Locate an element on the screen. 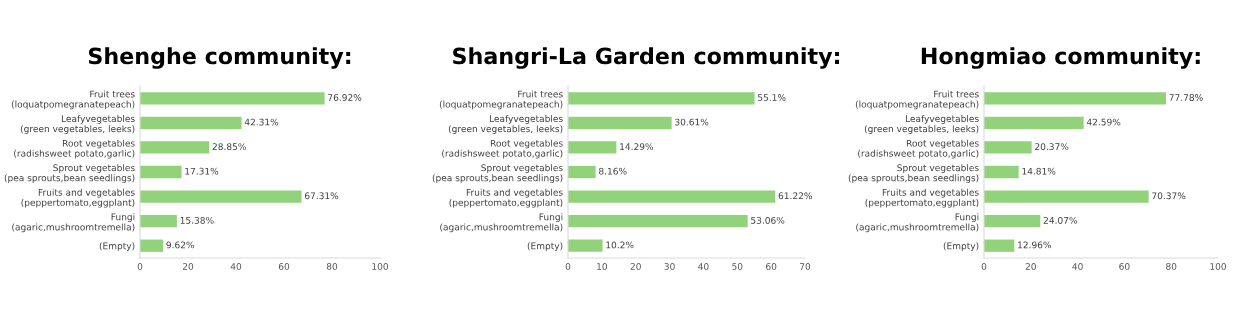  data-label: 42.31% is located at coordinates (261, 122).